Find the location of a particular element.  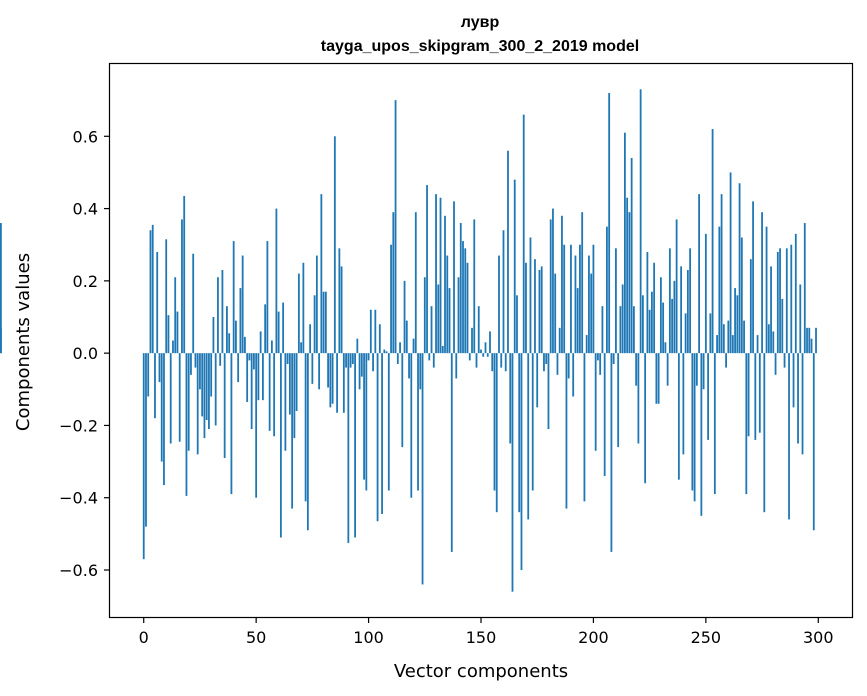

x-axis-ticks: 0 50 100 150 200 250 300 is located at coordinates (486, 632).